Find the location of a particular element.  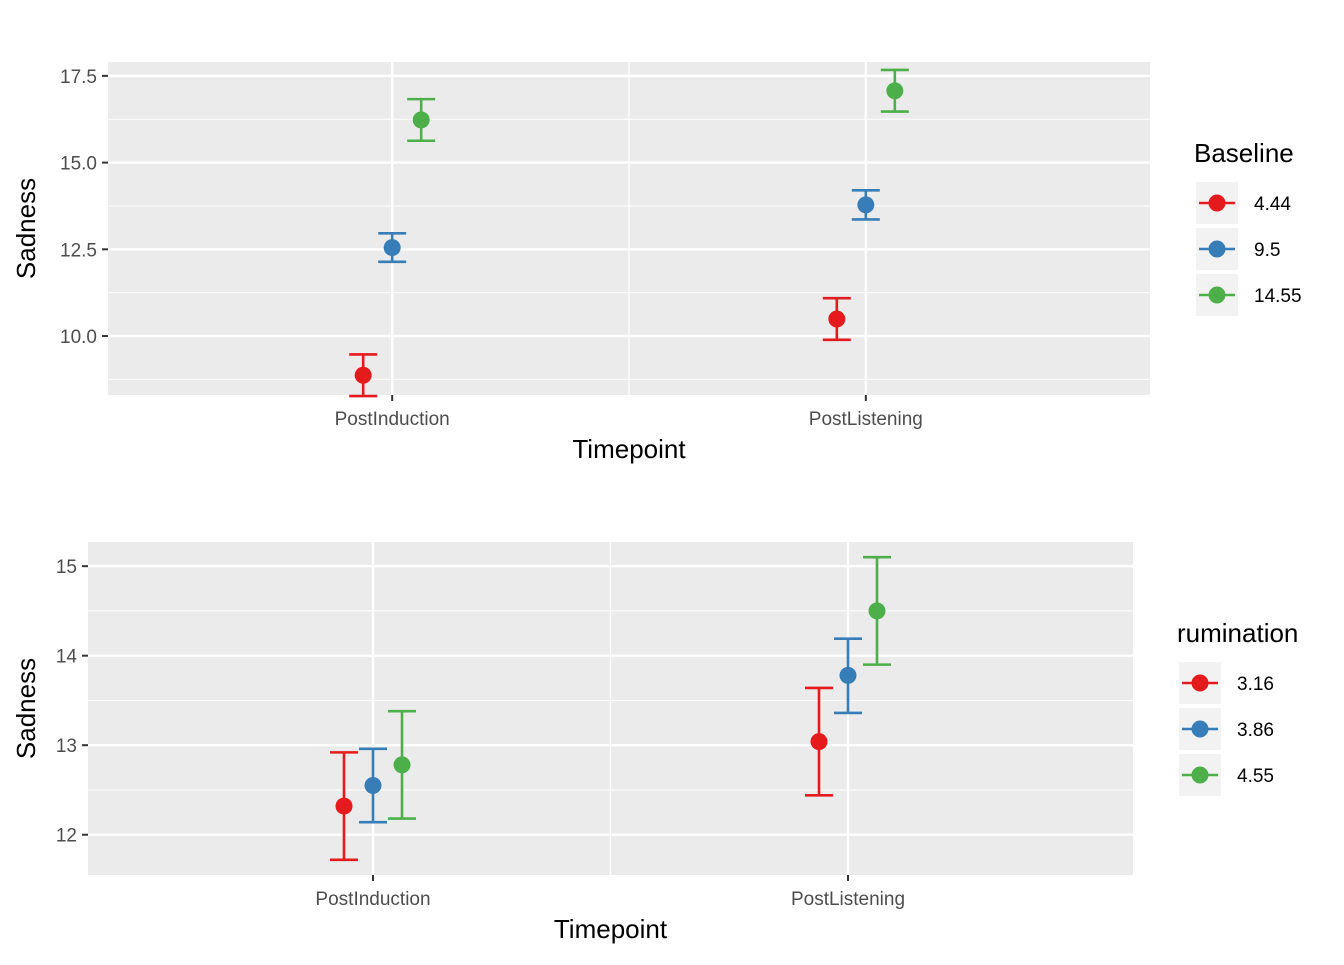

series-9.5 is located at coordinates (629, 226).